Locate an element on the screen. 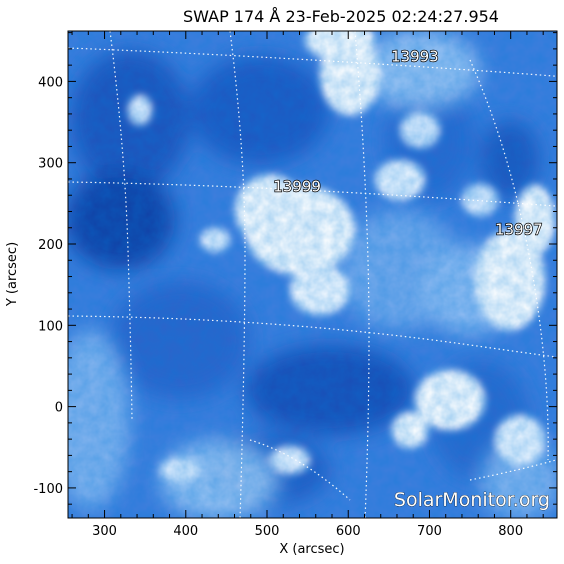  x-tick-label: 300 is located at coordinates (104, 531).